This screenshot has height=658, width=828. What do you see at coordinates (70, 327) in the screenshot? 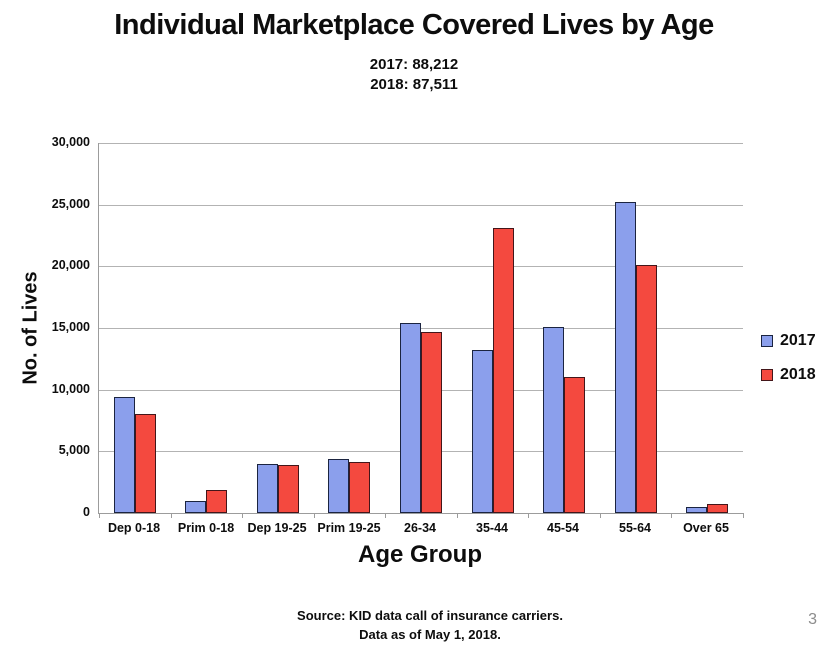
I see `y-tick-label-15000: 15,000` at bounding box center [70, 327].